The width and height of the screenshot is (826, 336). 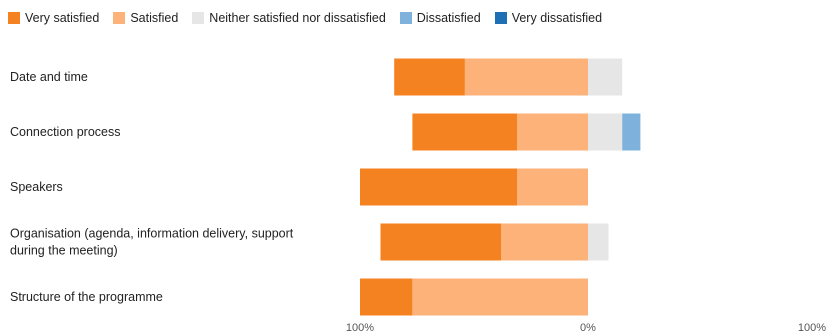 I want to click on legend-item-dissatisfied: Dissatisfied, so click(x=440, y=18).